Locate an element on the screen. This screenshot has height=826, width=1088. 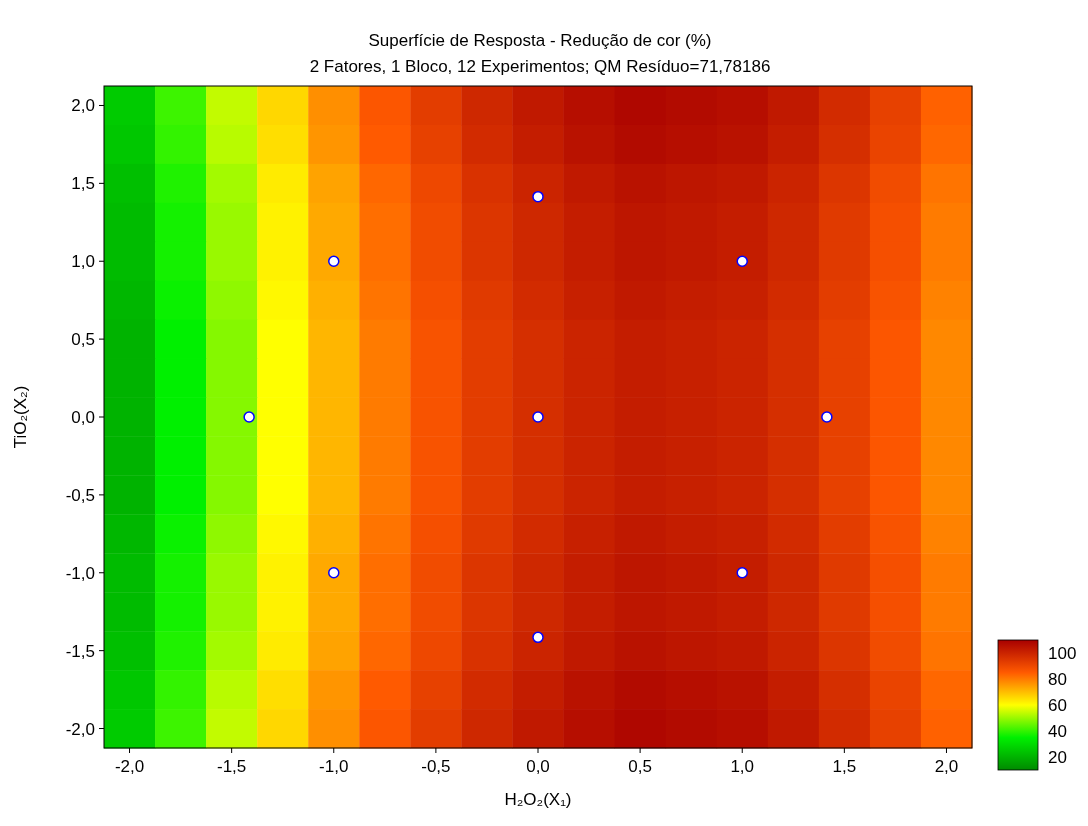
x-tick-label: 1,0 is located at coordinates (742, 766).